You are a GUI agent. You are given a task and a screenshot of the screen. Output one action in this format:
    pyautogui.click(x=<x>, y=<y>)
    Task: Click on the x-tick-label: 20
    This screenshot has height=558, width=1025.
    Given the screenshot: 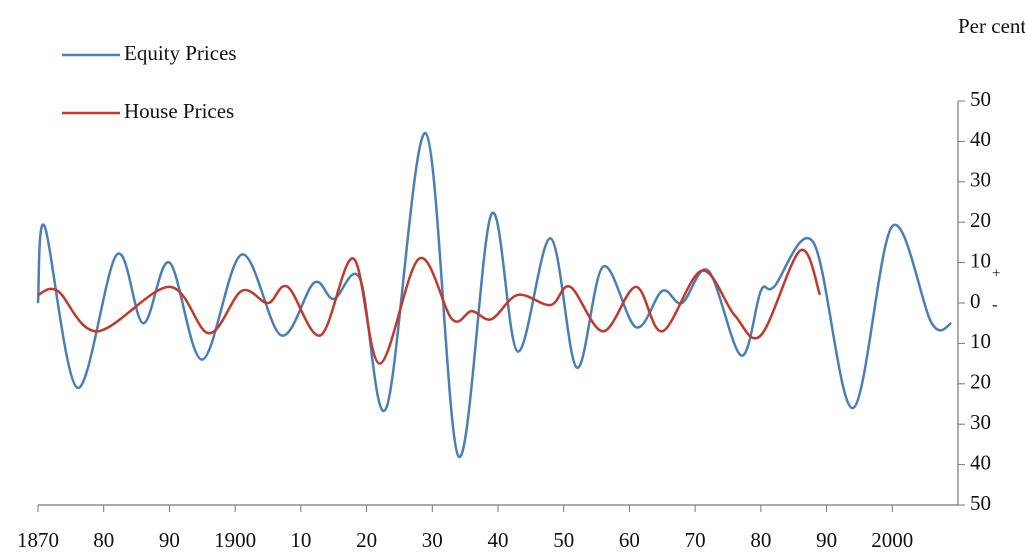 What is the action you would take?
    pyautogui.click(x=366, y=540)
    